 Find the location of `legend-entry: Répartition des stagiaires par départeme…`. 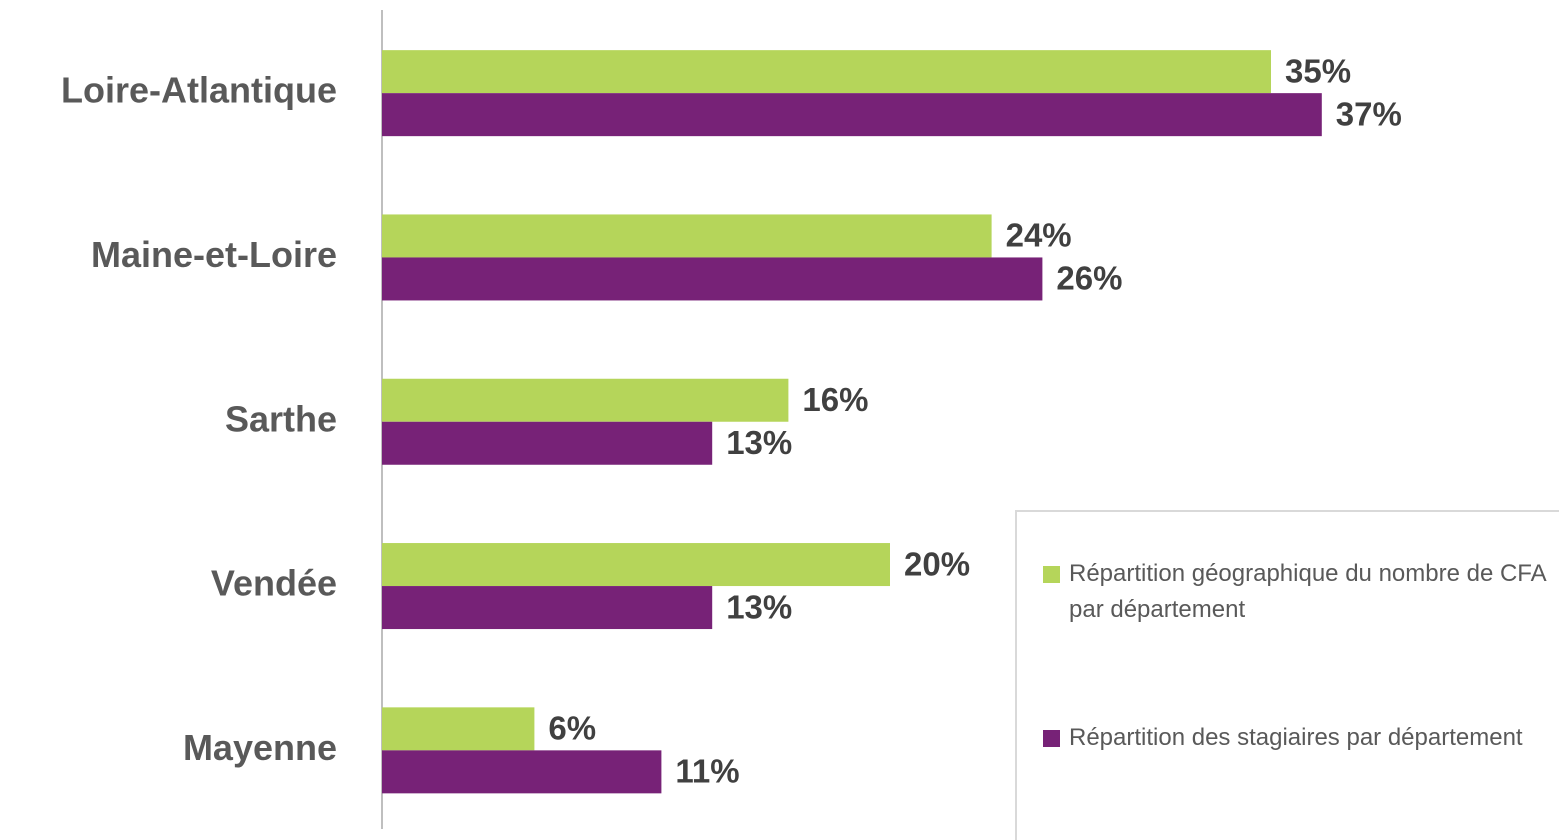

legend-entry: Répartition des stagiaires par départeme… is located at coordinates (1301, 738).